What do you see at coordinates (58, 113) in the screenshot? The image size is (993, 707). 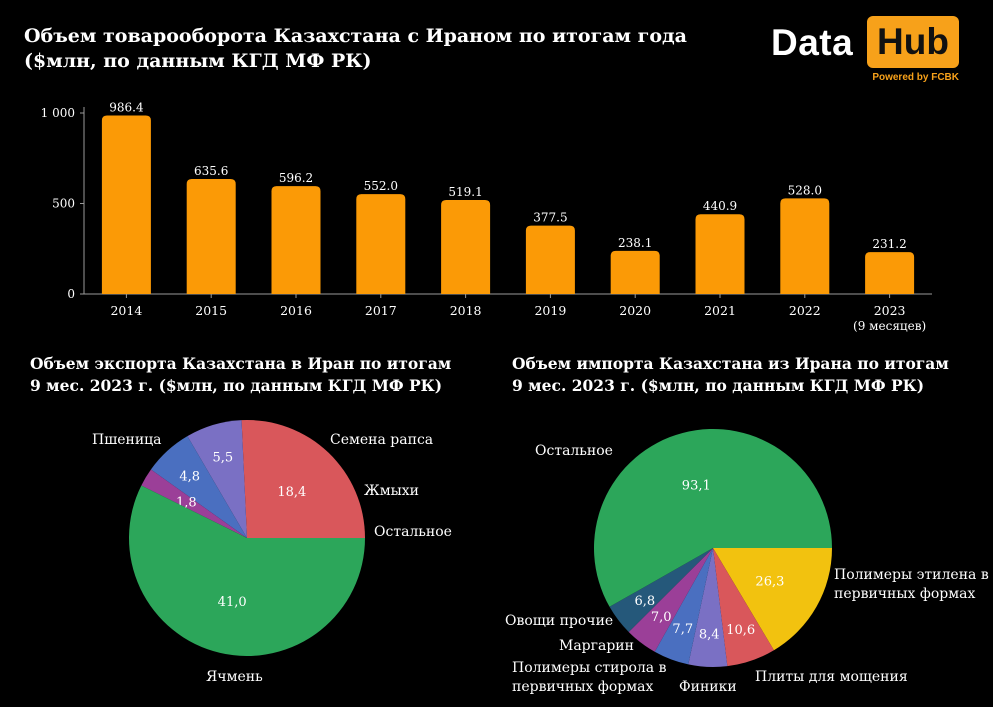 I see `y-tick-label: 1 000` at bounding box center [58, 113].